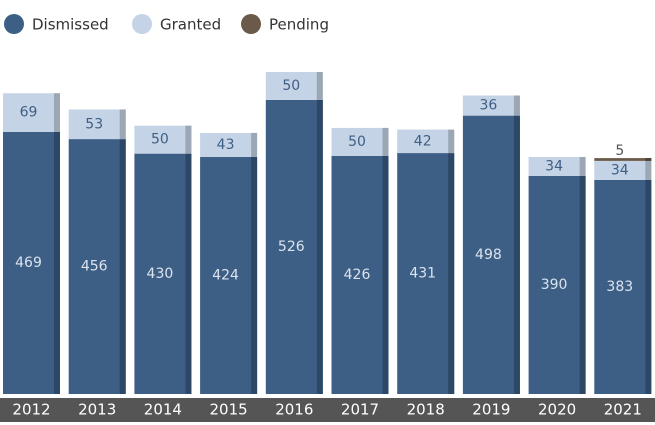 Image resolution: width=655 pixels, height=425 pixels. Describe the element at coordinates (488, 106) in the screenshot. I see `value-label: 36` at that location.